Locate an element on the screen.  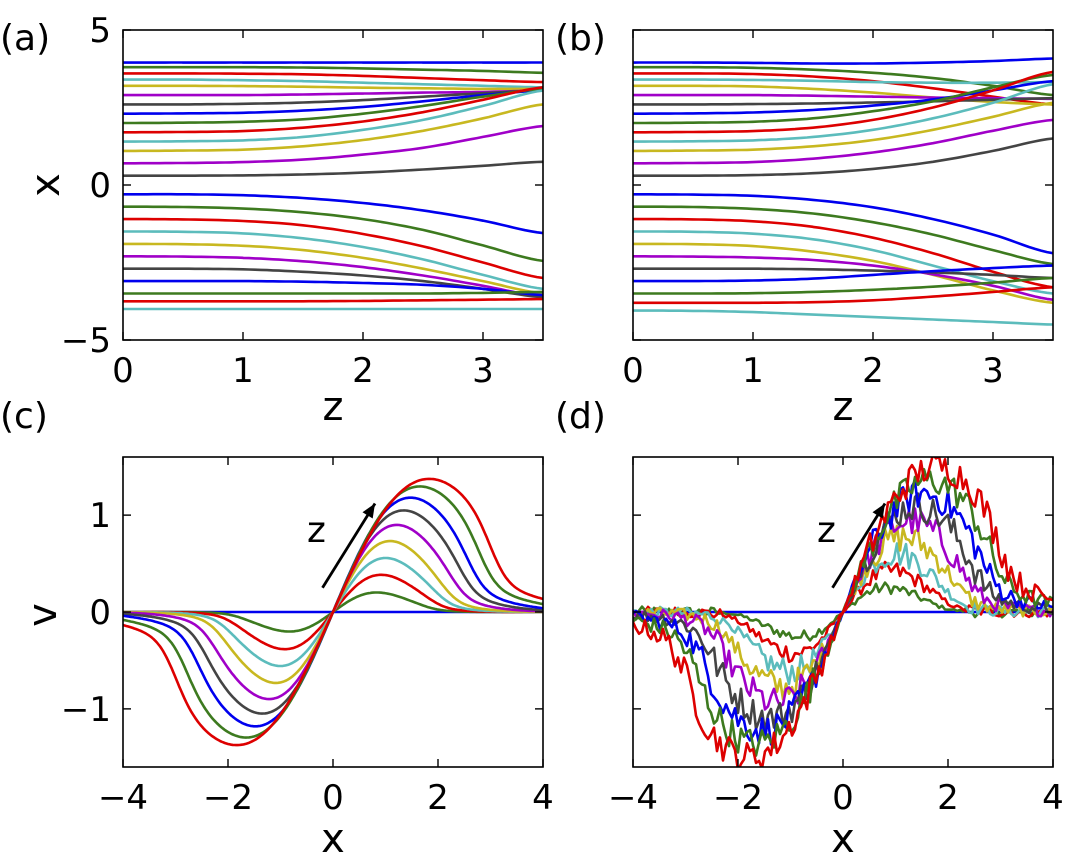
panel-c-arrow: z is located at coordinates (342, 545).